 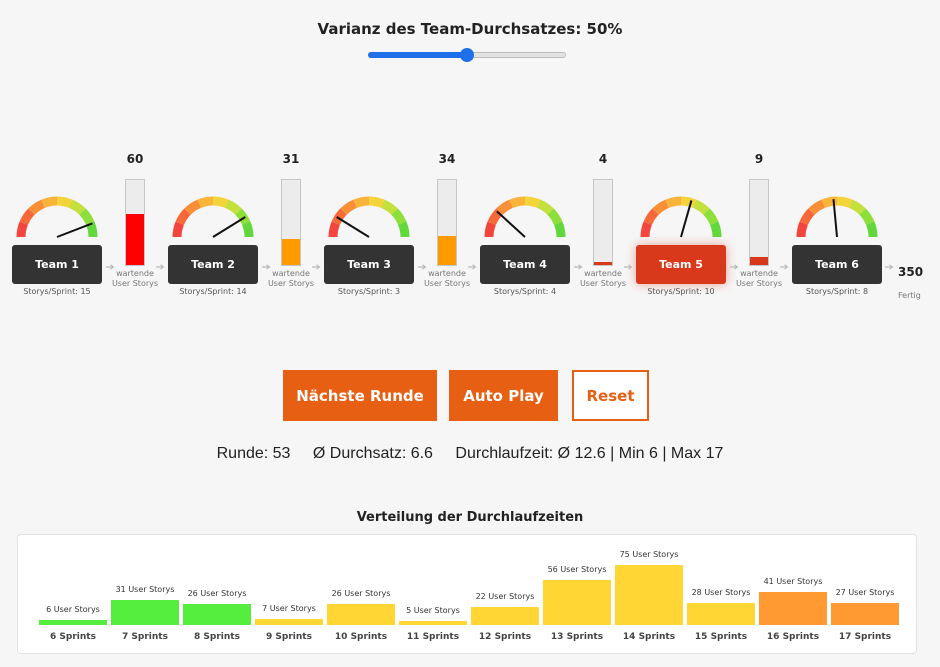 What do you see at coordinates (369, 291) in the screenshot?
I see `throughput-label: Storys/Sprint: 3` at bounding box center [369, 291].